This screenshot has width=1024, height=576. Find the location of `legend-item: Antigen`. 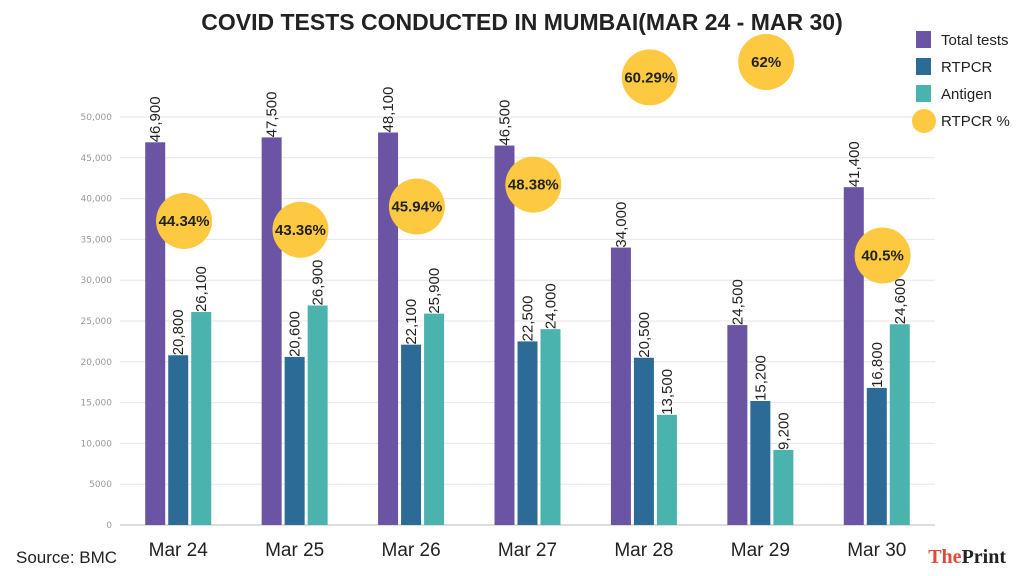

legend-item: Antigen is located at coordinates (954, 94).